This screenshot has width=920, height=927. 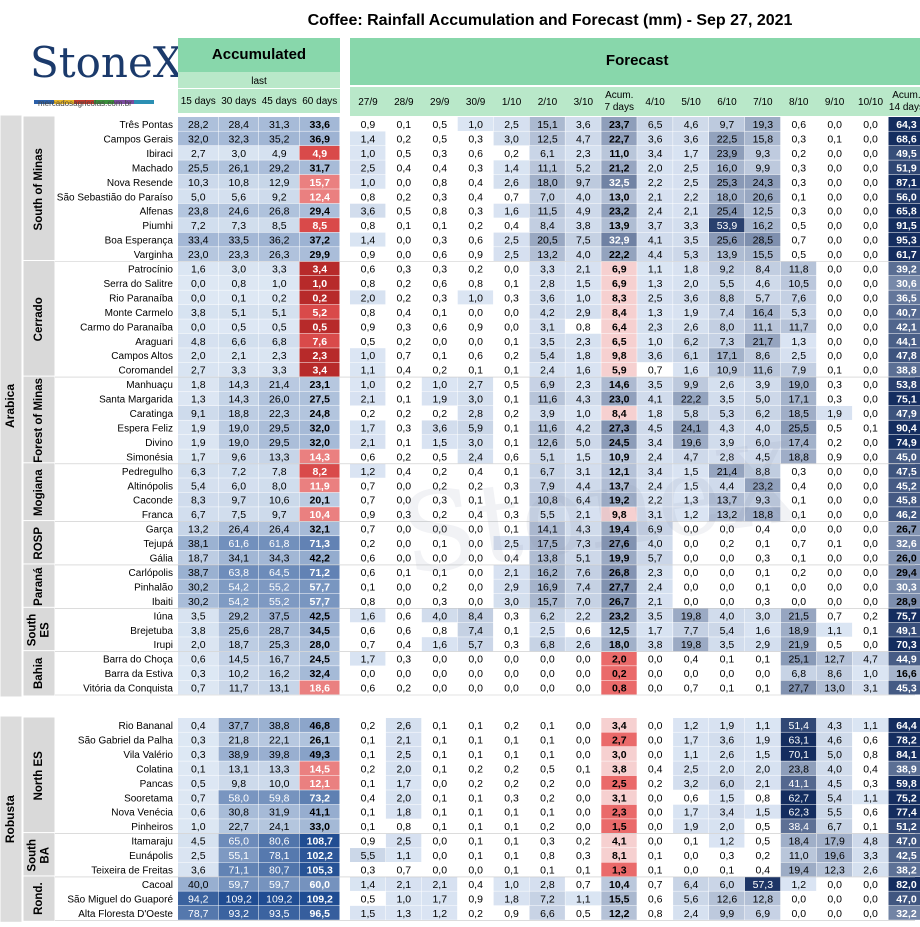 What do you see at coordinates (548, 168) in the screenshot?
I see `value-text: 11,1` at bounding box center [548, 168].